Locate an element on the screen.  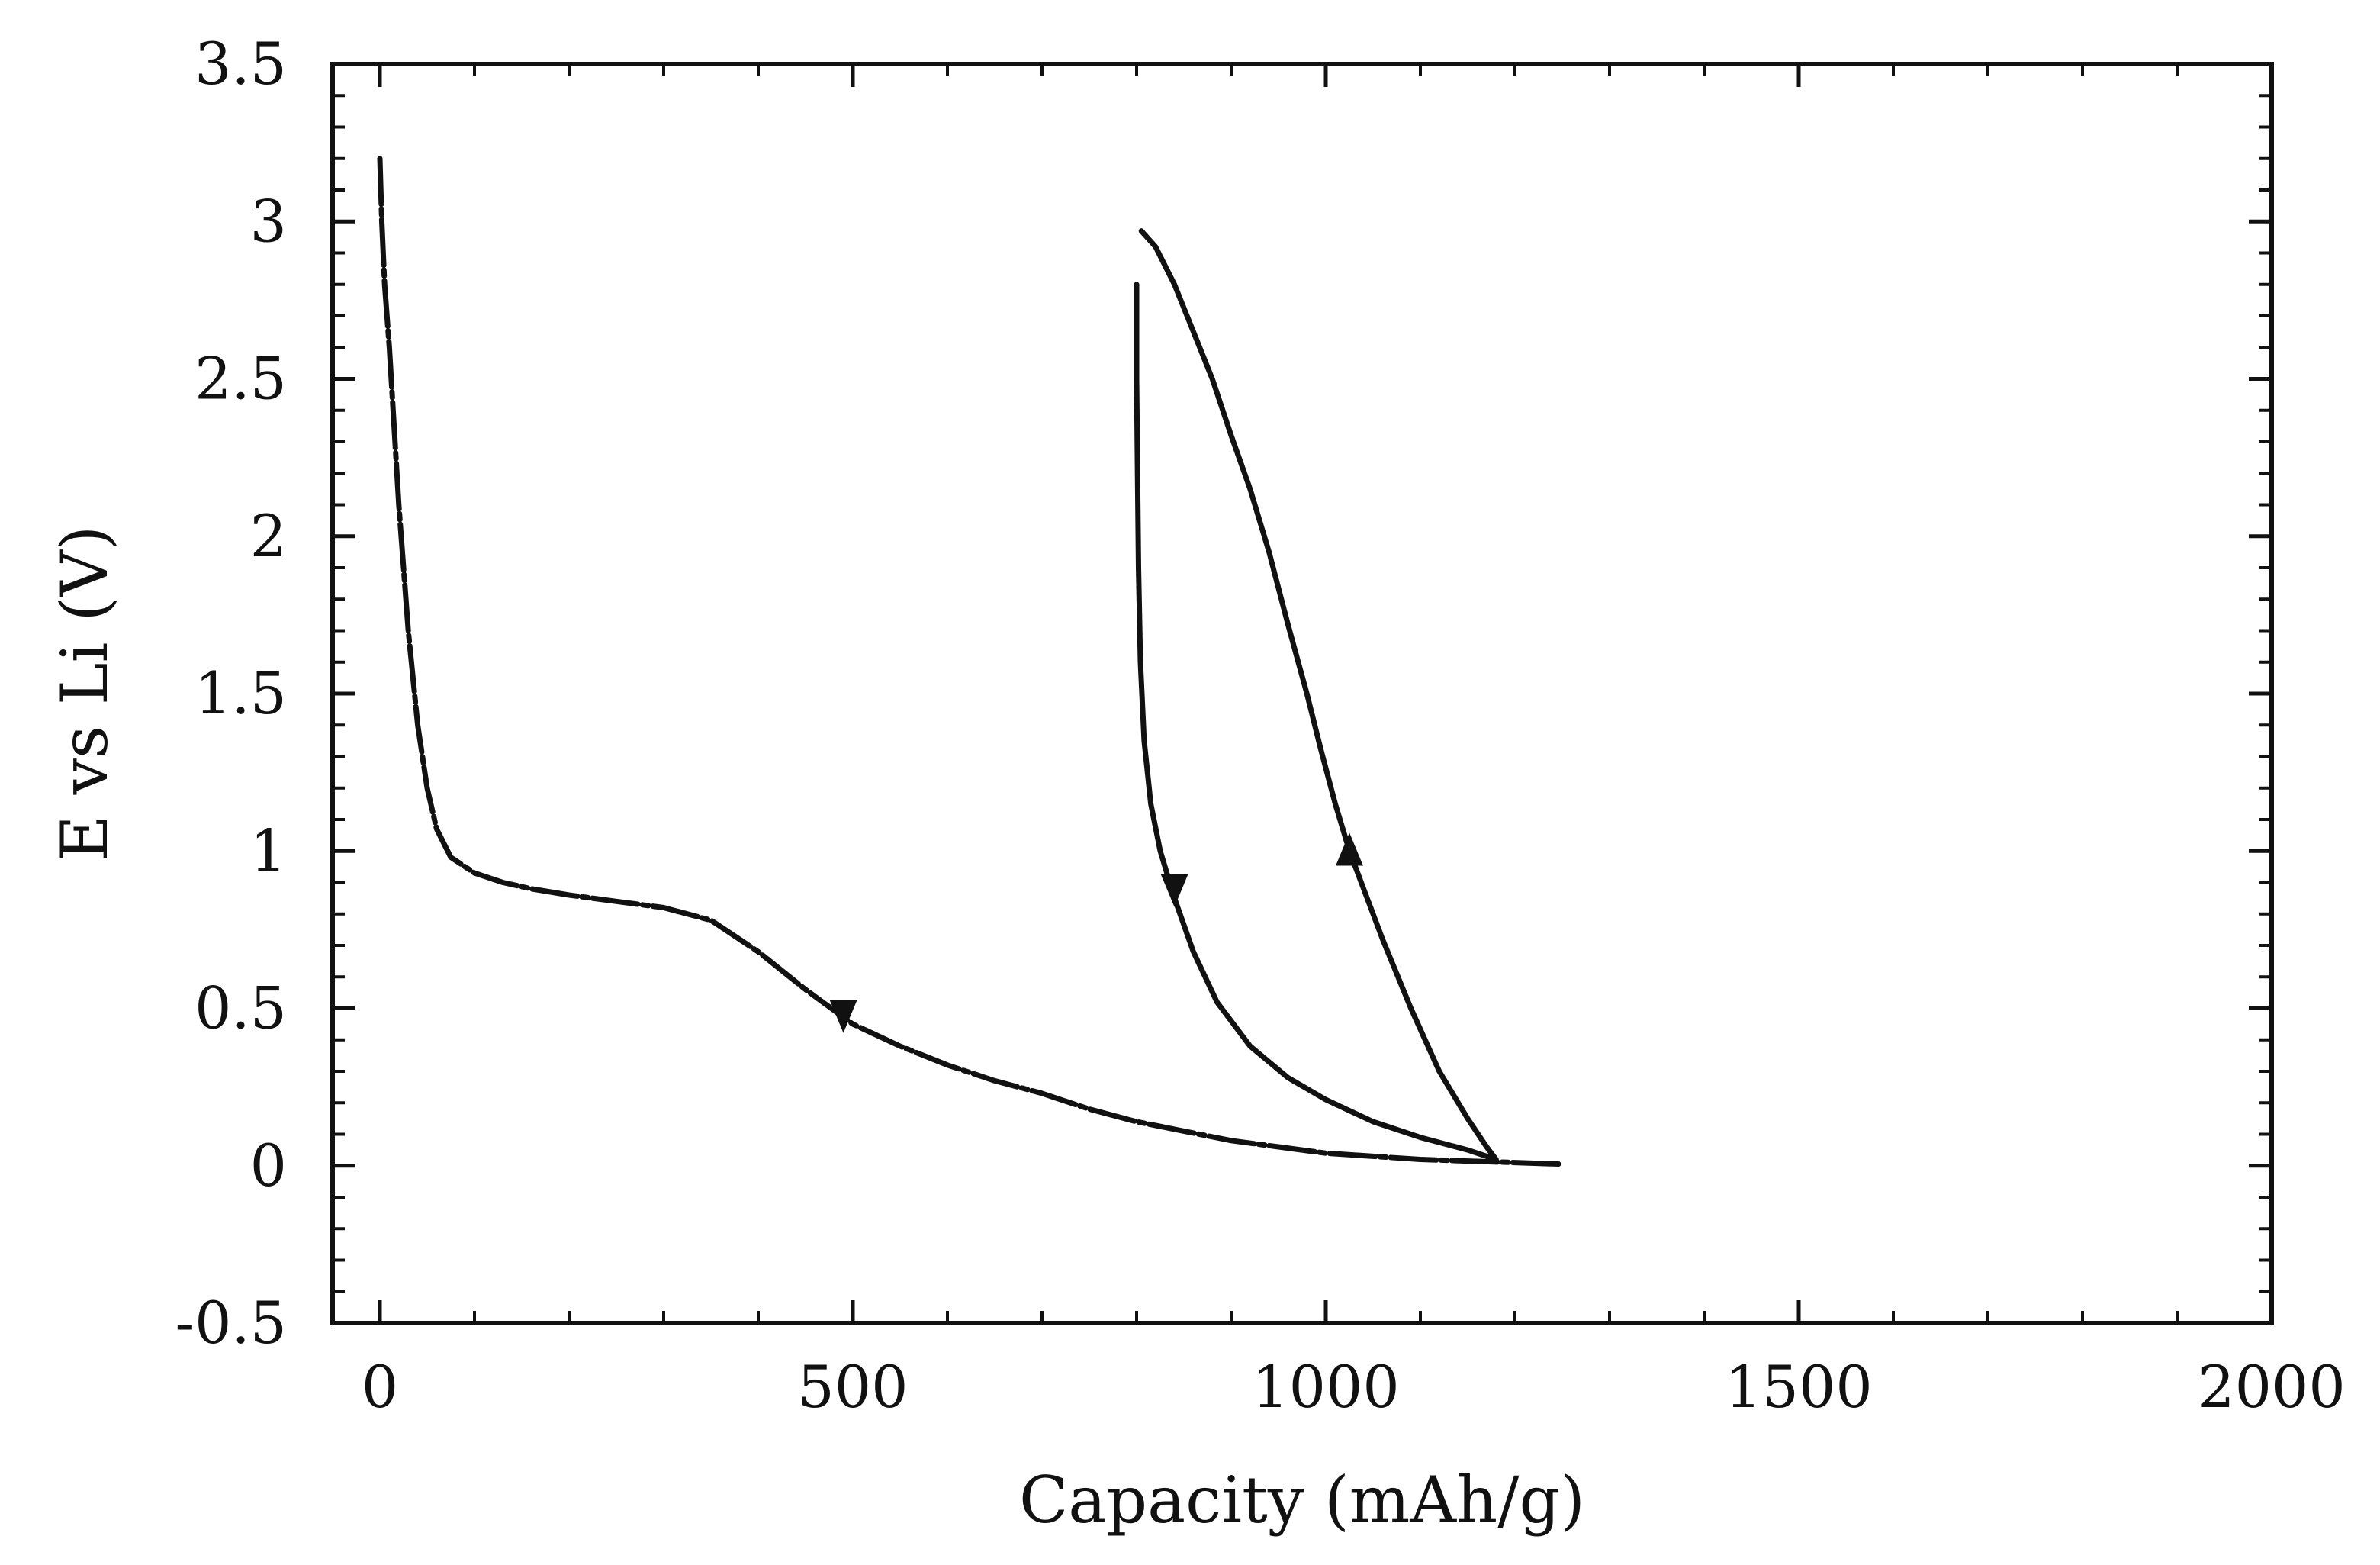
series-line-second-discharge is located at coordinates (1316, 722).